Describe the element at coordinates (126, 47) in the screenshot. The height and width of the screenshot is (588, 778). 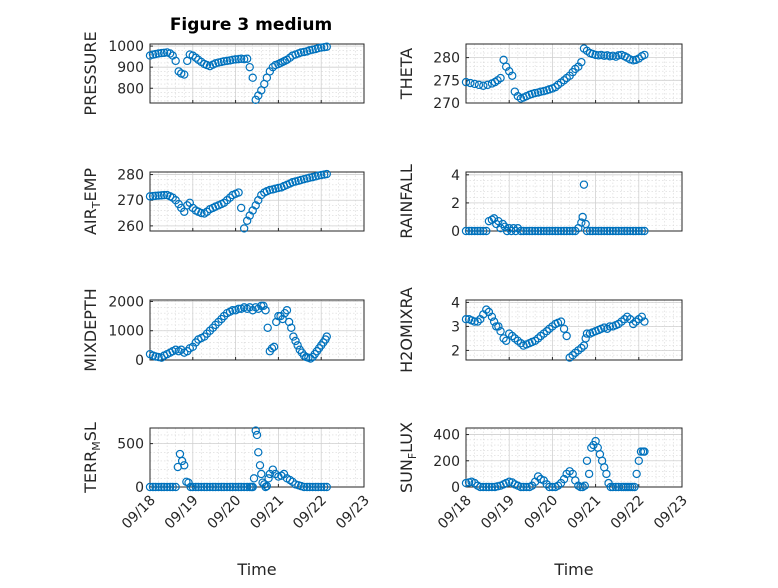
I see `y-tick-label: 1000` at that location.